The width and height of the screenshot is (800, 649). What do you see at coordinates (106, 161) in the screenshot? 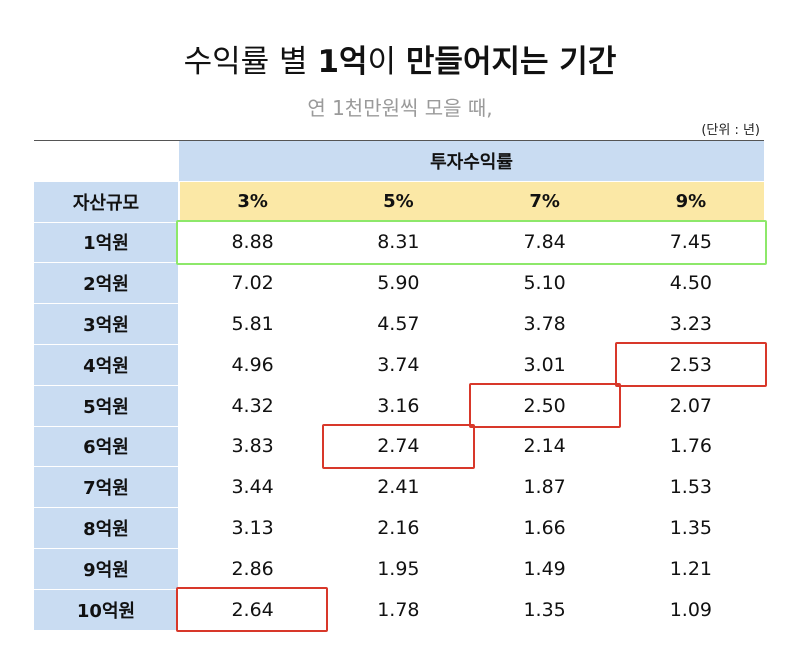
I see `corner-cell` at bounding box center [106, 161].